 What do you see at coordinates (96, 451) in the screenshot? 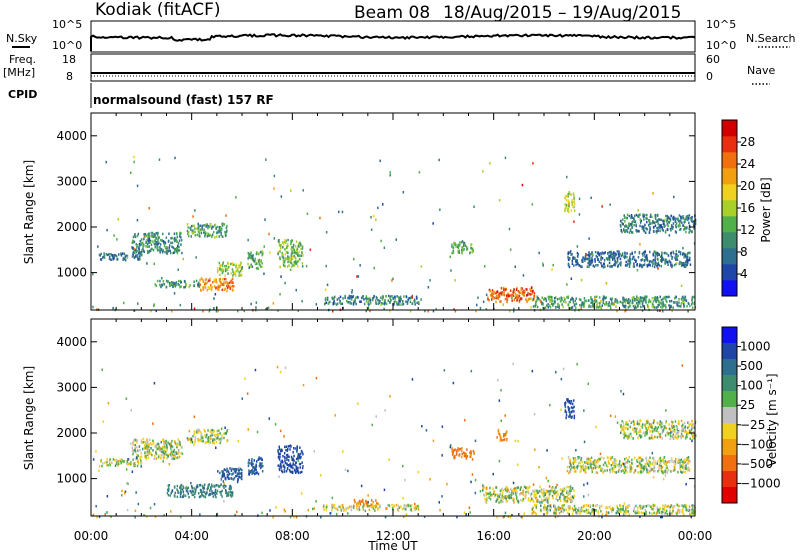
I see `velocity-noise-point` at bounding box center [96, 451].